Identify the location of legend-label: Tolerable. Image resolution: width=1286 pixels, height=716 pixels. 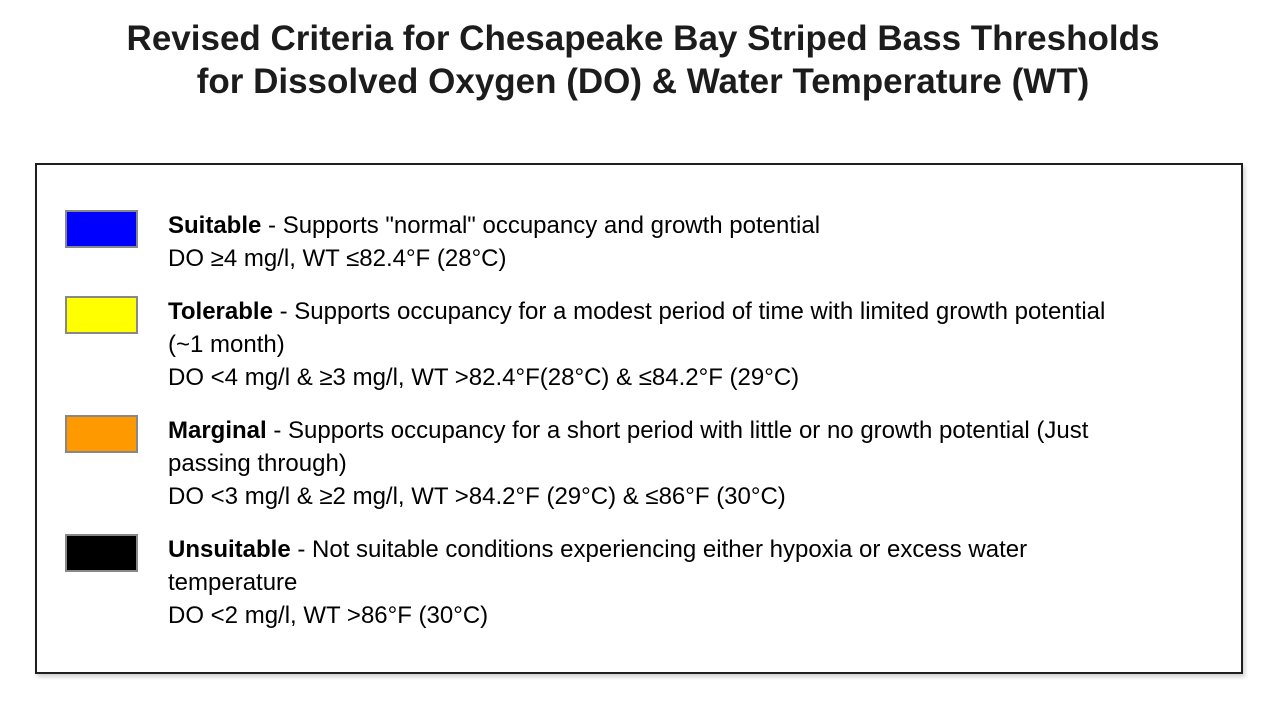
(220, 311).